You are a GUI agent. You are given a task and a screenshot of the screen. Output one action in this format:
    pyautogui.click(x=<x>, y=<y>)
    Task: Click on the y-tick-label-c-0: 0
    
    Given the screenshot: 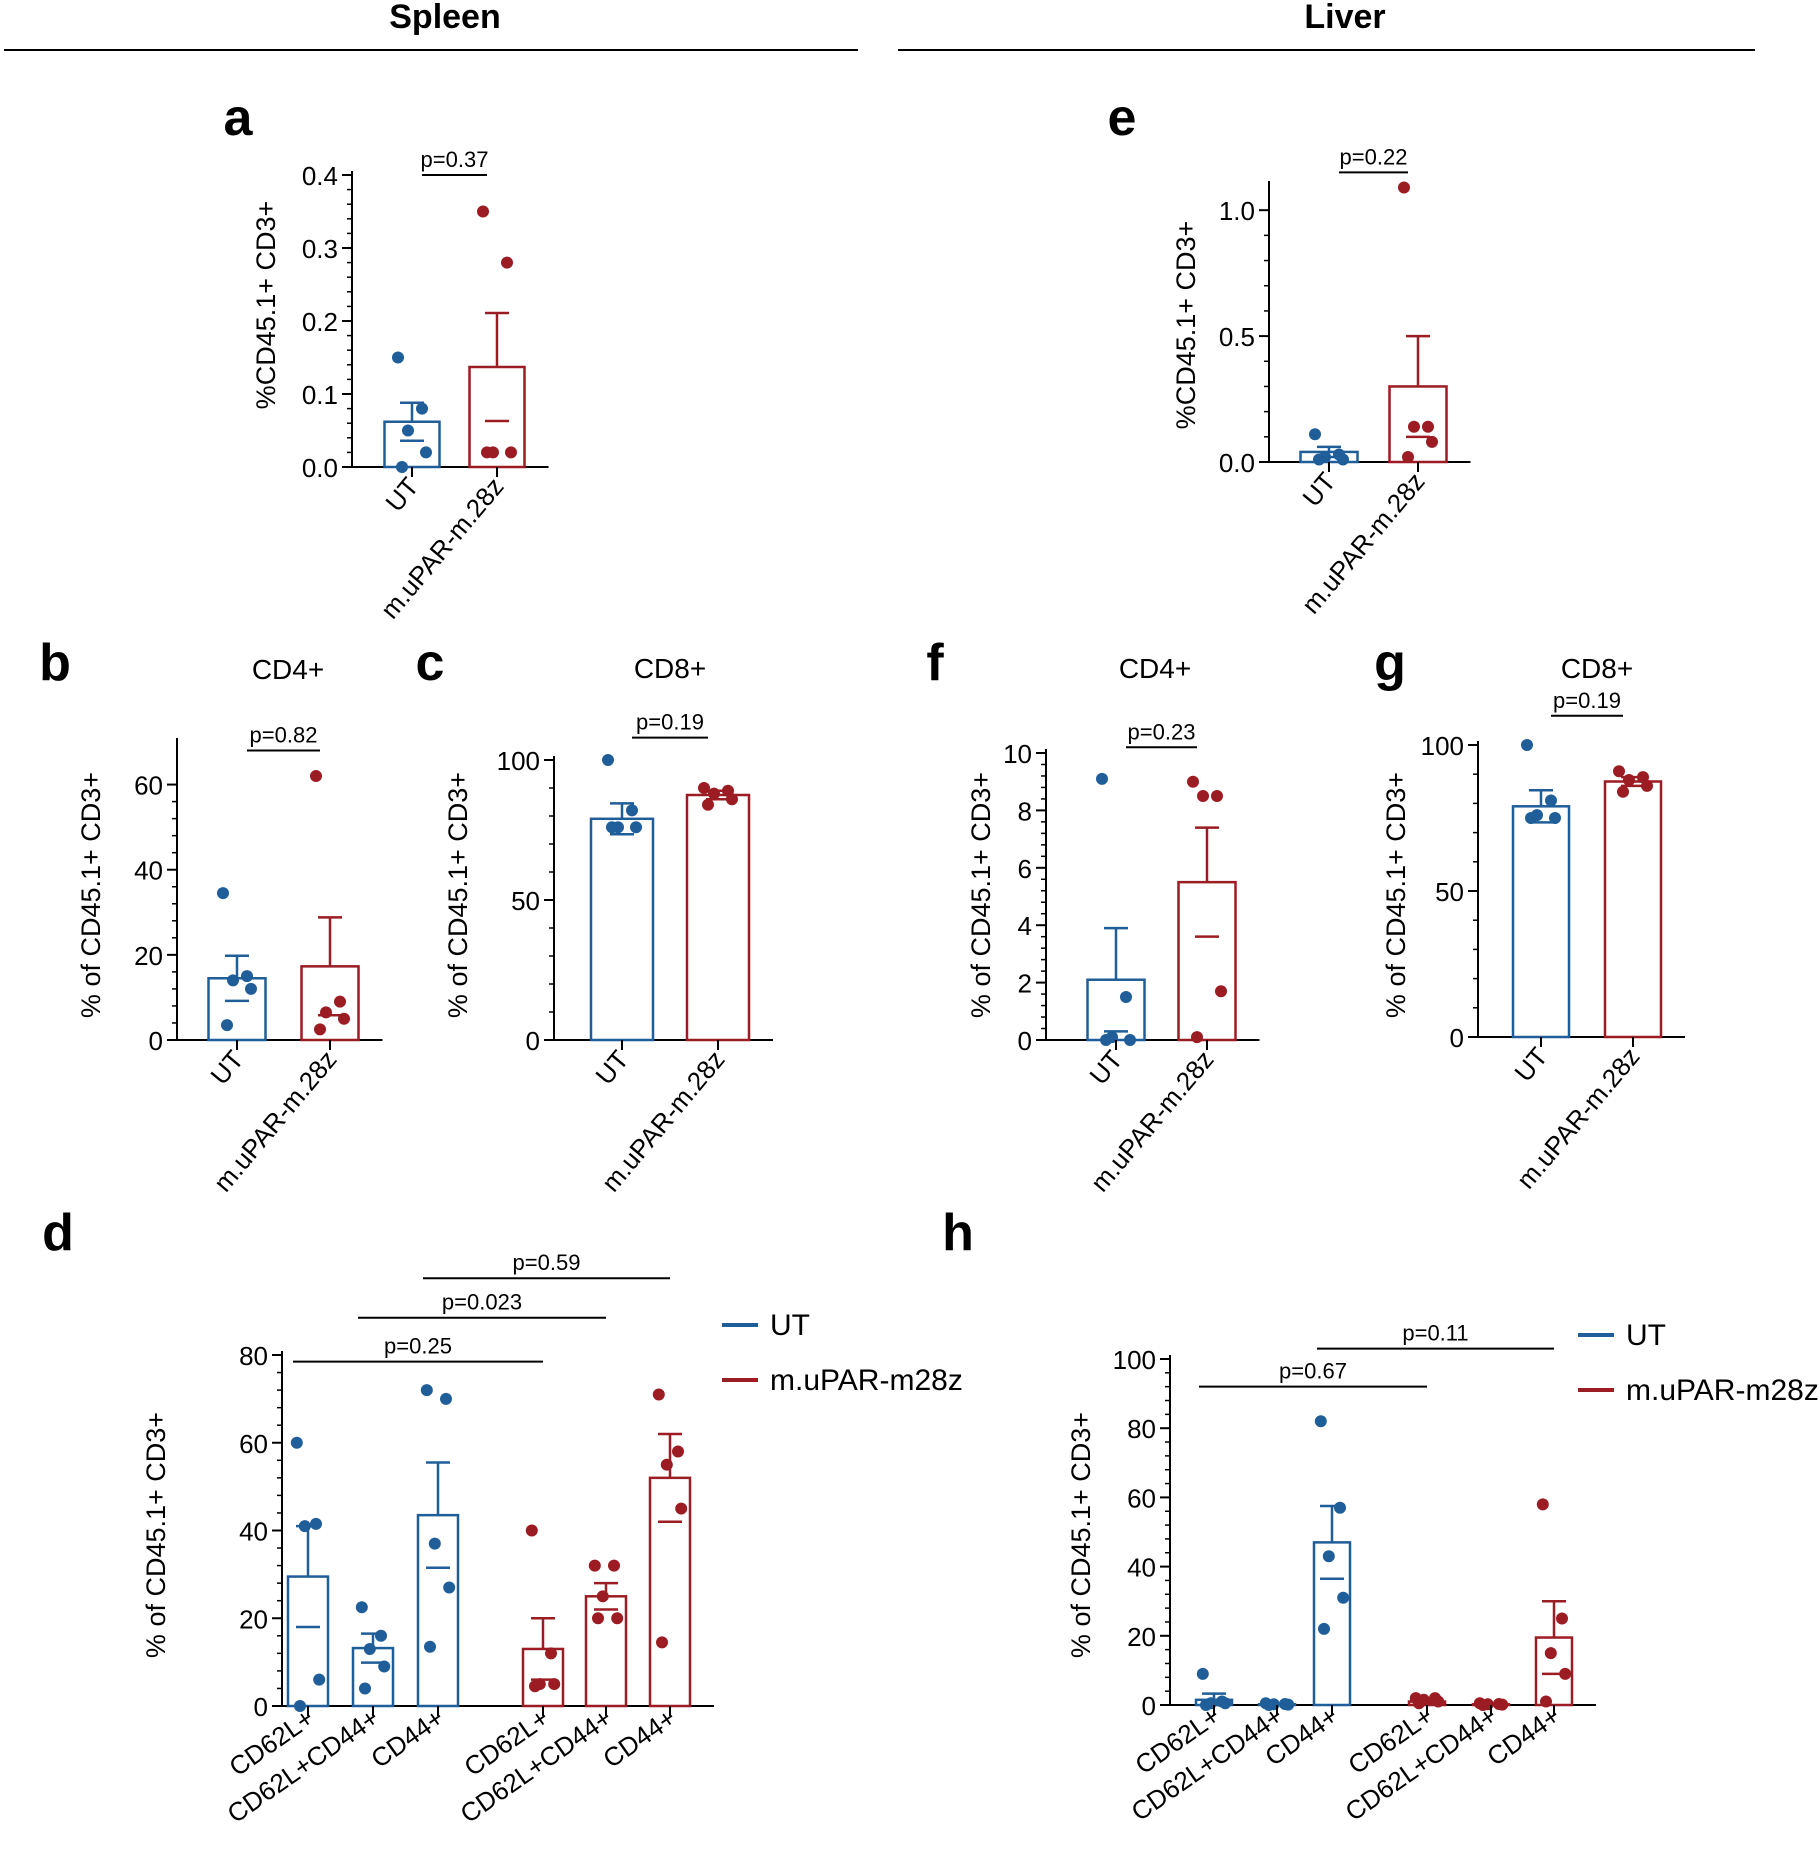 What is the action you would take?
    pyautogui.click(x=533, y=1041)
    